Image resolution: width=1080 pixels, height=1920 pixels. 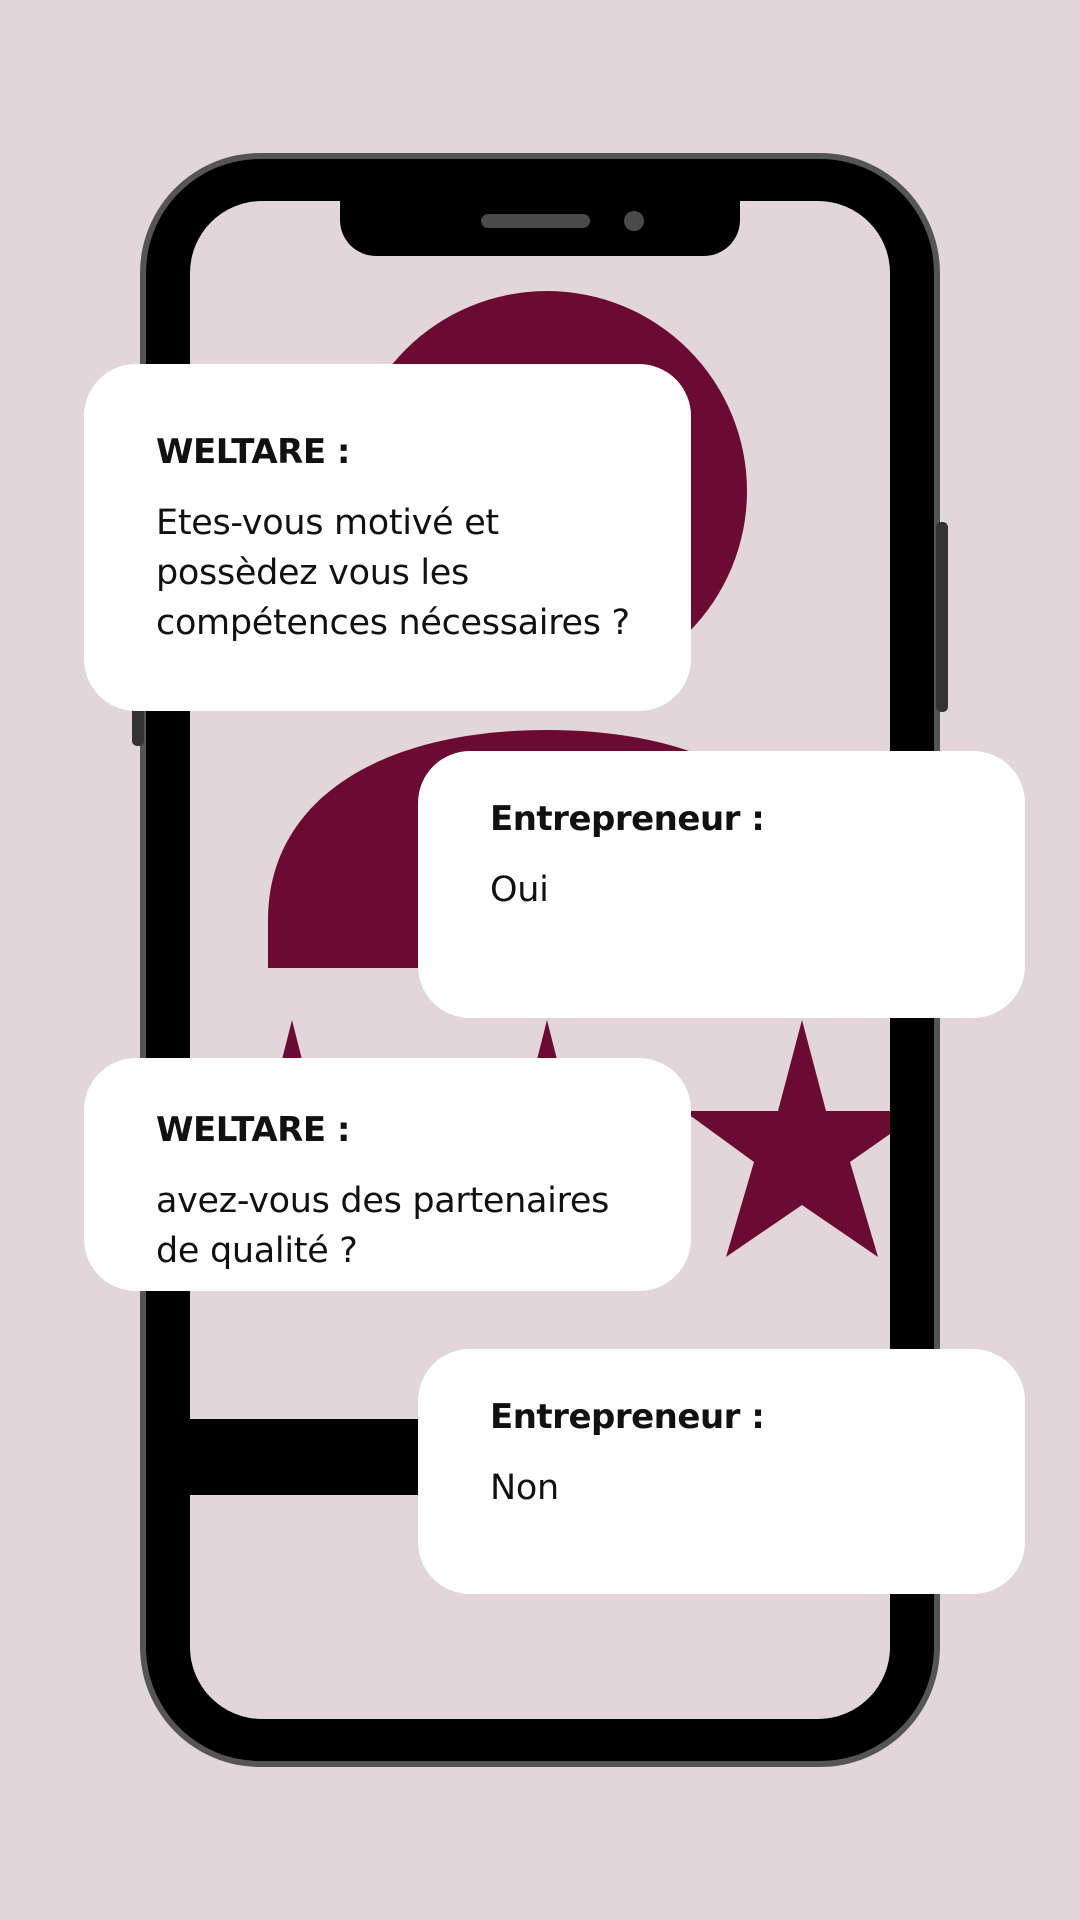 What do you see at coordinates (721, 1471) in the screenshot?
I see `chat-bubble-entrepreneur-2: Entrepreneur : Non` at bounding box center [721, 1471].